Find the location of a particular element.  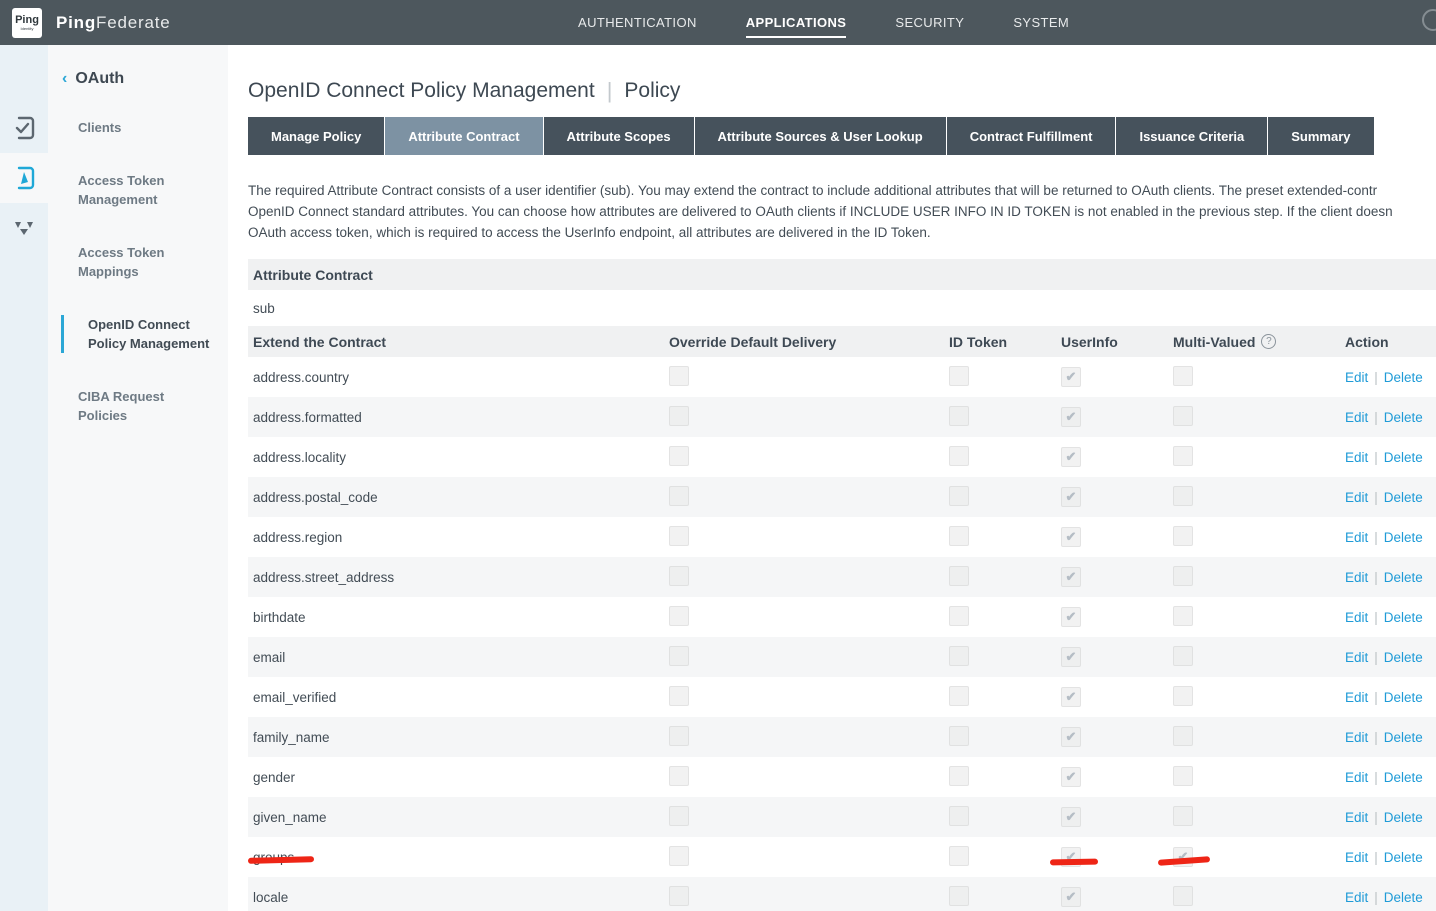

rail-item-authentication is located at coordinates (24, 128).